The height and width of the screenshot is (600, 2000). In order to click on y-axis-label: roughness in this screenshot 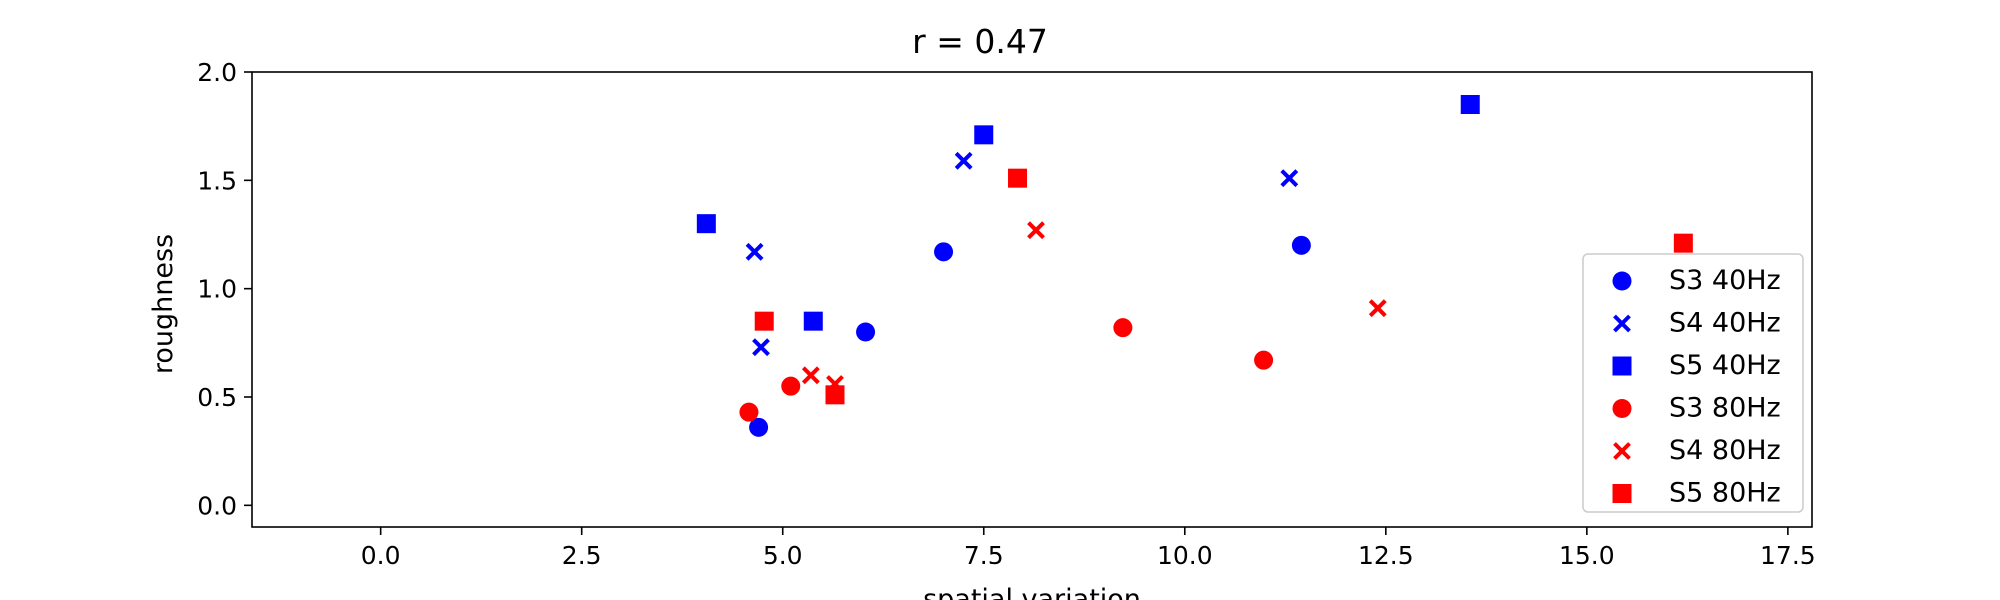, I will do `click(163, 304)`.